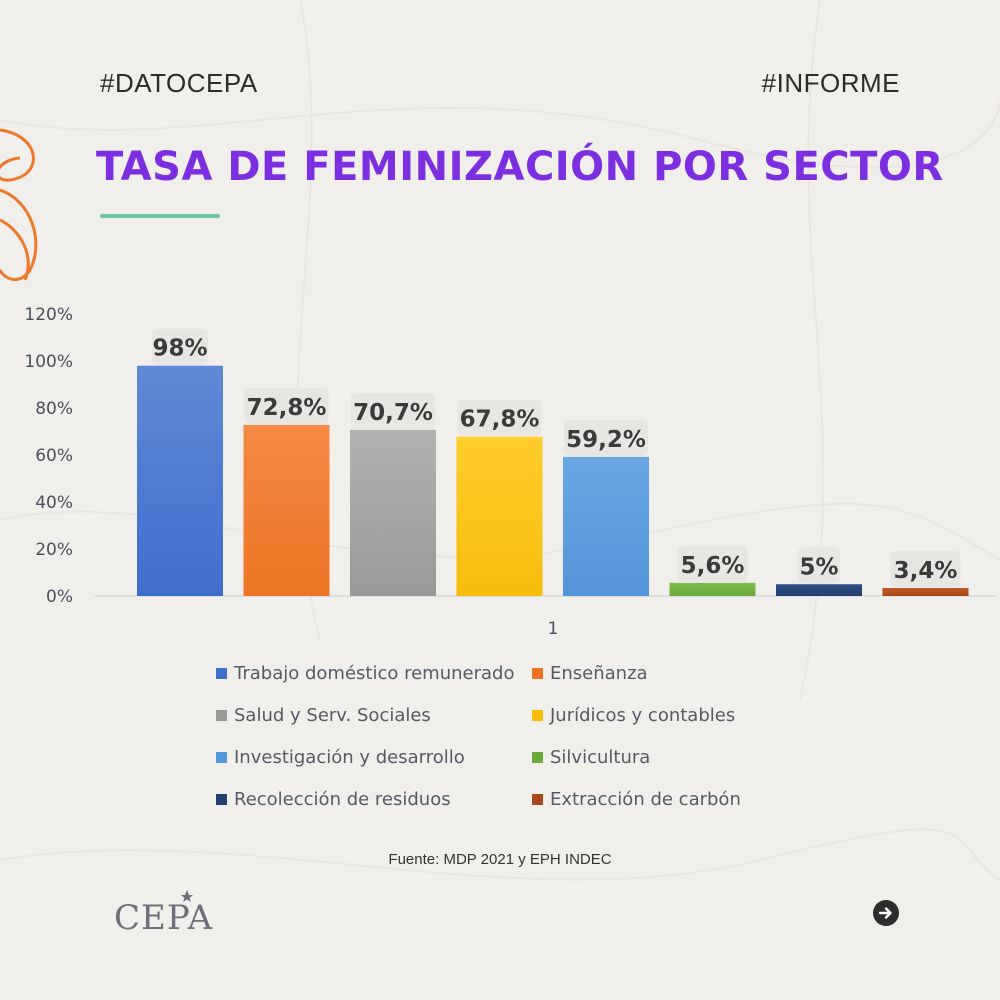  Describe the element at coordinates (830, 83) in the screenshot. I see `hashtag-informe: #INFORME` at that location.